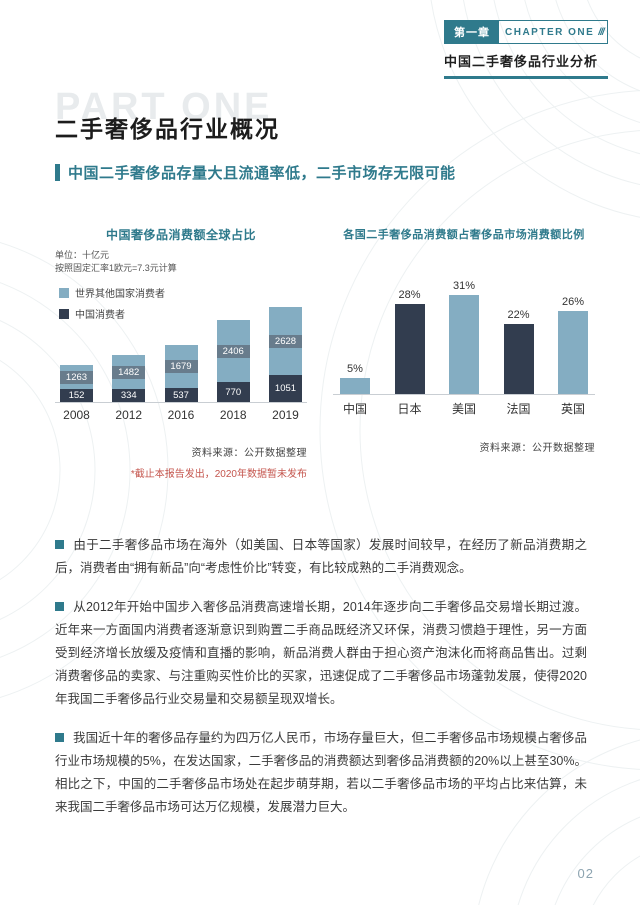 This screenshot has height=905, width=640. What do you see at coordinates (180, 235) in the screenshot?
I see `left-chart-title: 中国奢侈品消费额全球占比` at bounding box center [180, 235].